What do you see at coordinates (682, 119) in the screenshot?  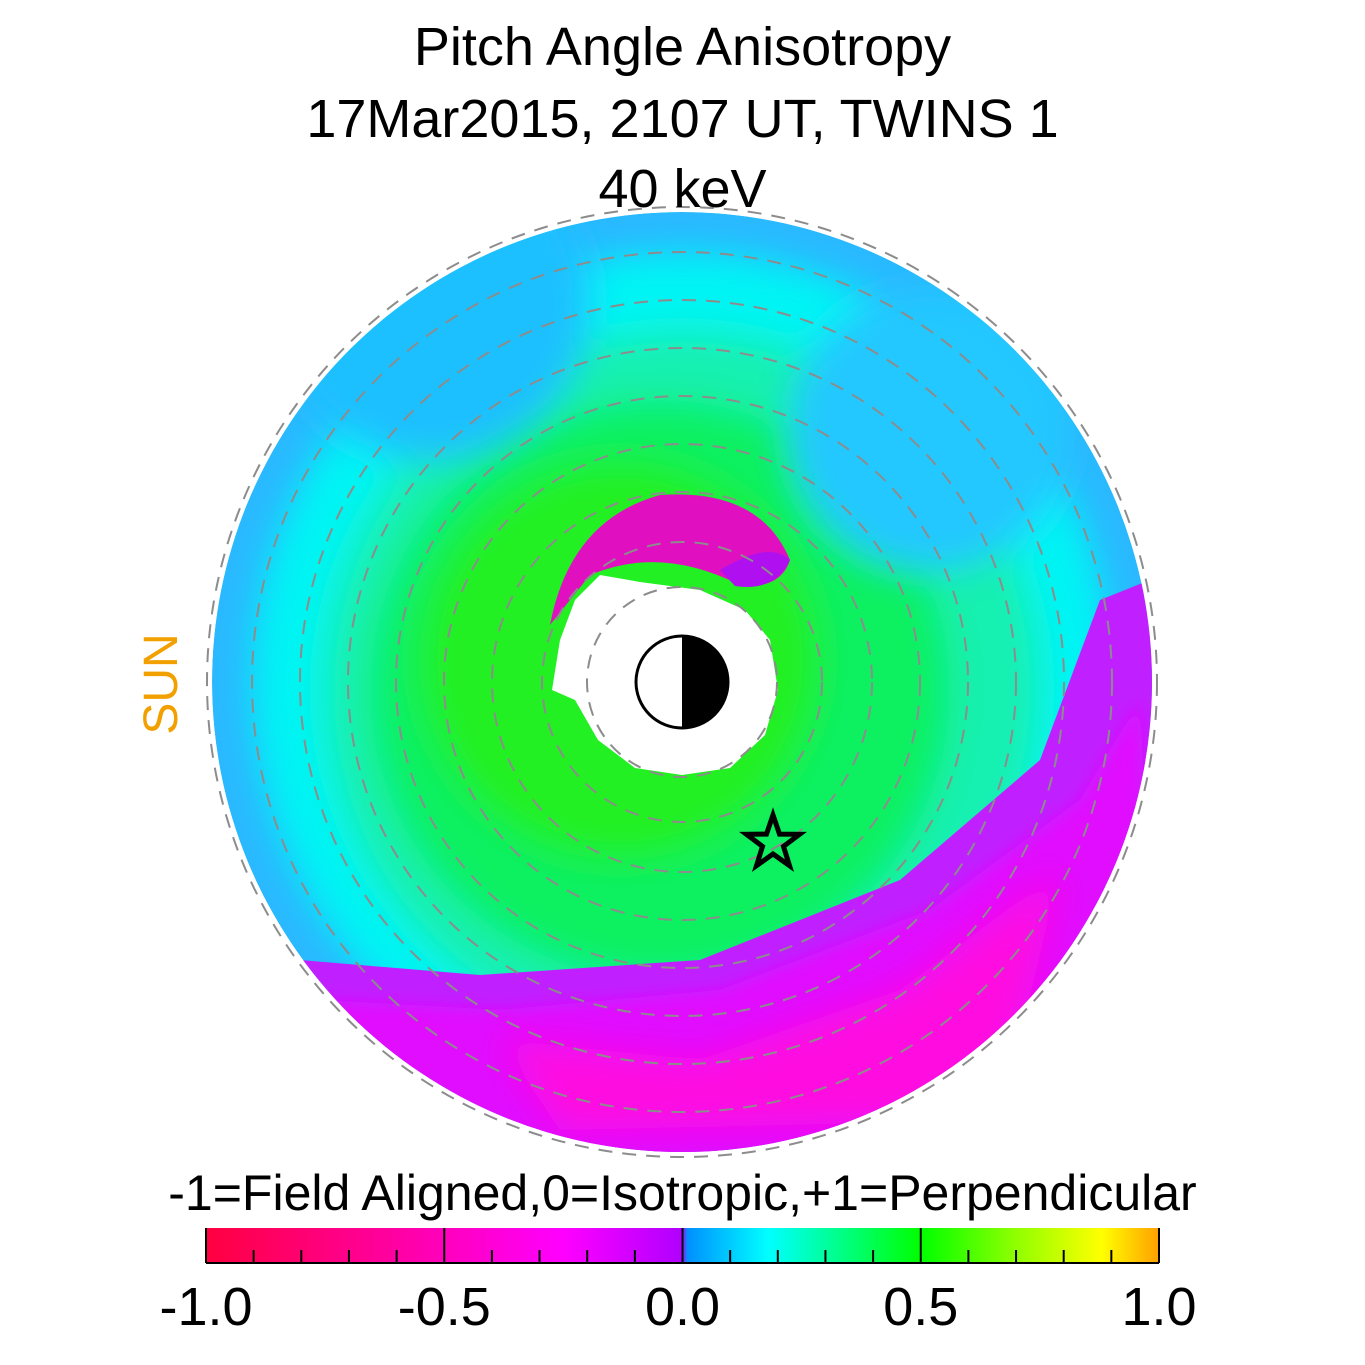 I see `chart-subtitle: 17Mar2015, 2107 UT, TWINS 1` at bounding box center [682, 119].